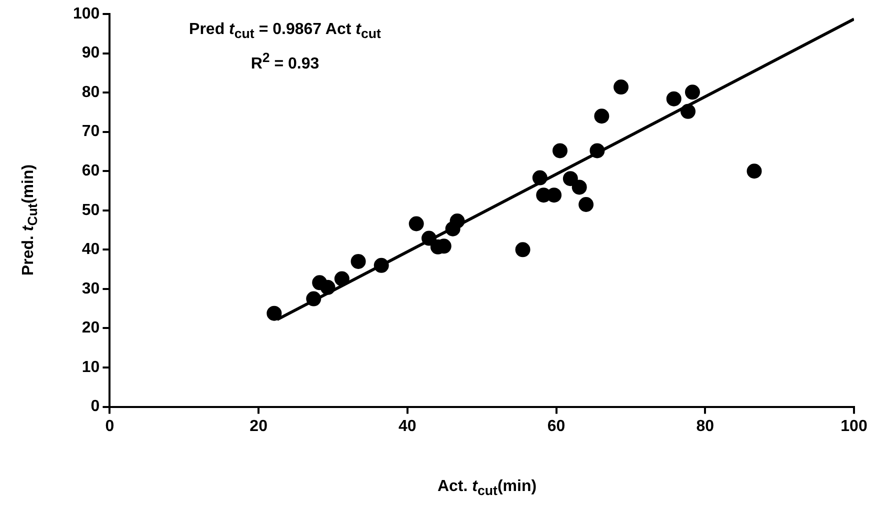 This screenshot has height=519, width=874. I want to click on x-tick-label: 80, so click(705, 426).